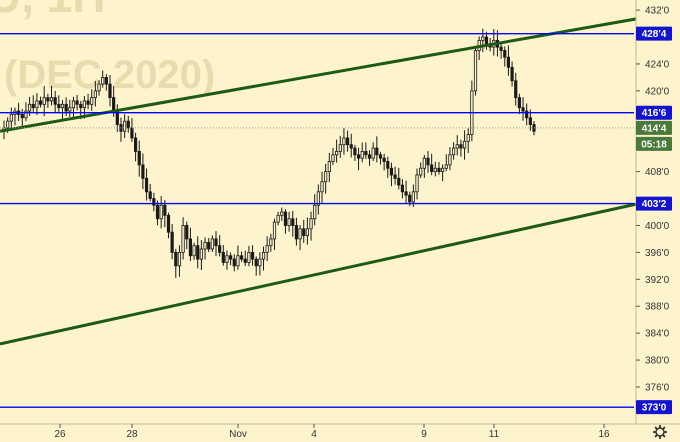 This screenshot has width=680, height=442. What do you see at coordinates (654, 203) in the screenshot?
I see `level-price-tag-bg` at bounding box center [654, 203].